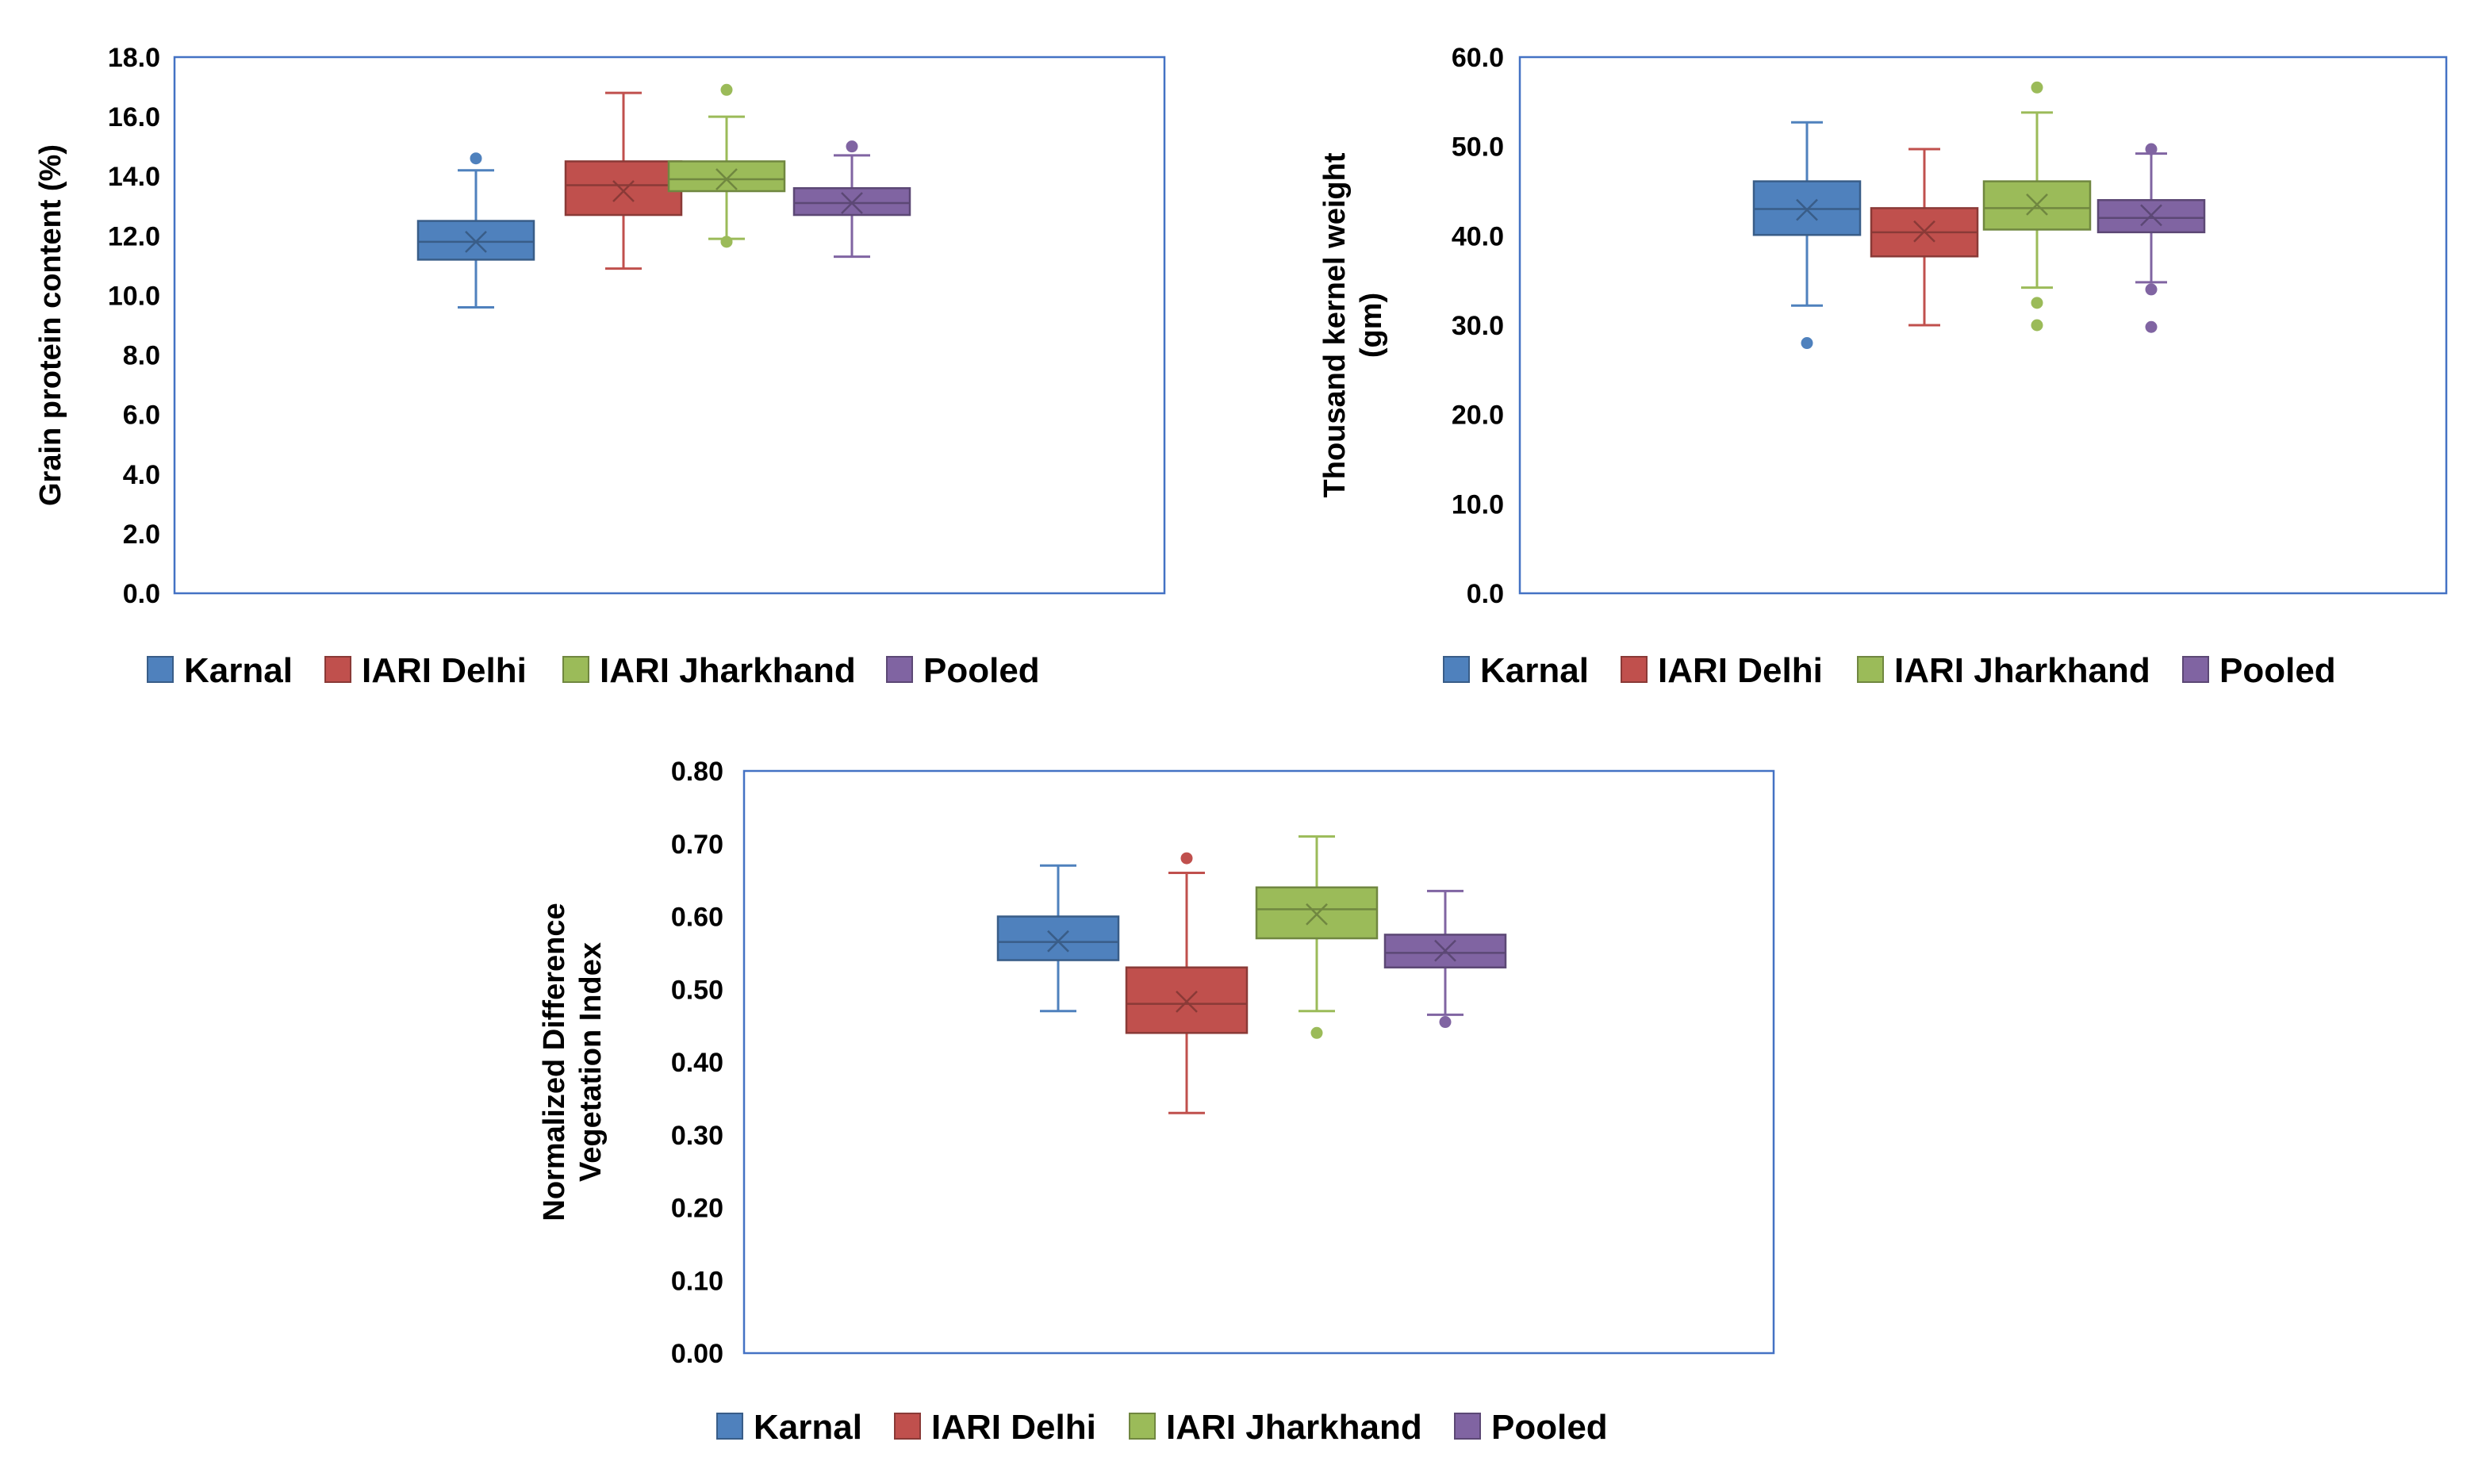  I want to click on y-tick-label: 6.0, so click(141, 416).